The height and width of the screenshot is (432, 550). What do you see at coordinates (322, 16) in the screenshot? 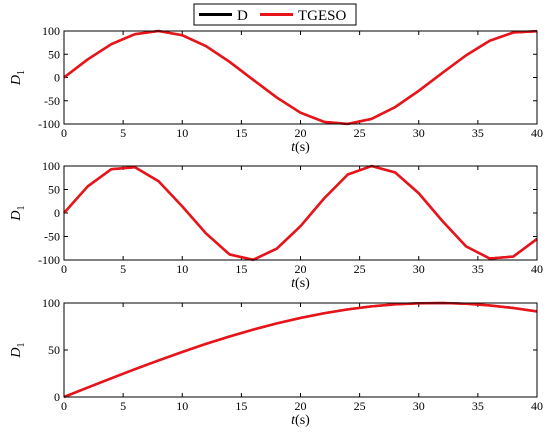
I see `legend-label-tgeso: TGESO` at bounding box center [322, 16].